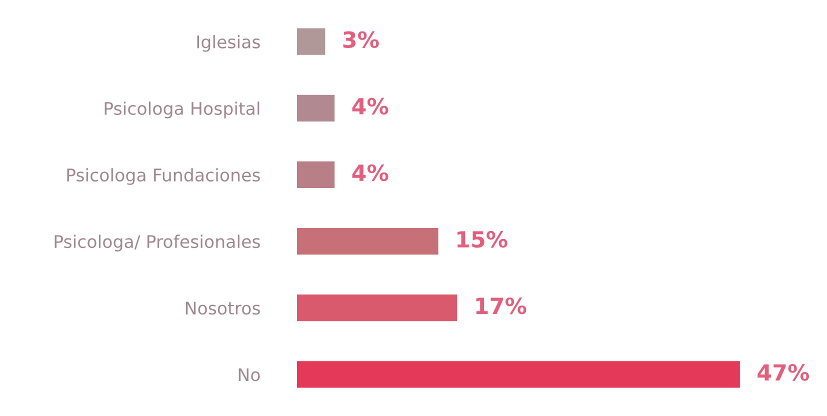  What do you see at coordinates (361, 39) in the screenshot?
I see `data-label: 3%` at bounding box center [361, 39].